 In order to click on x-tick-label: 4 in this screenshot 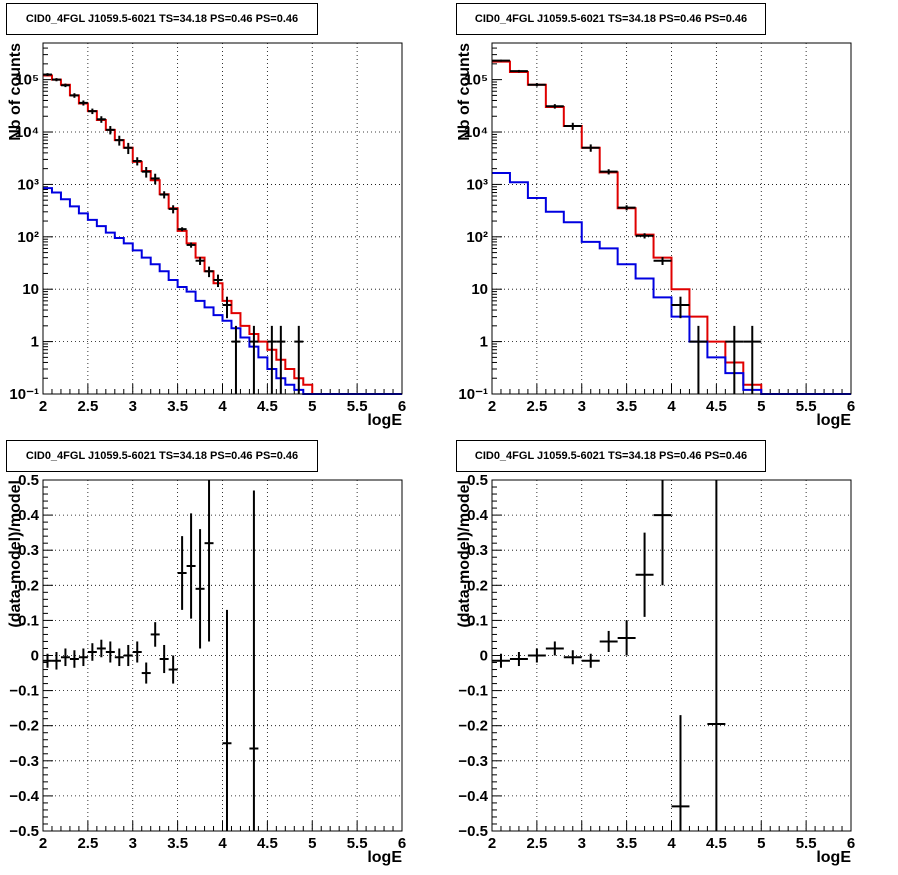, I will do `click(671, 406)`.